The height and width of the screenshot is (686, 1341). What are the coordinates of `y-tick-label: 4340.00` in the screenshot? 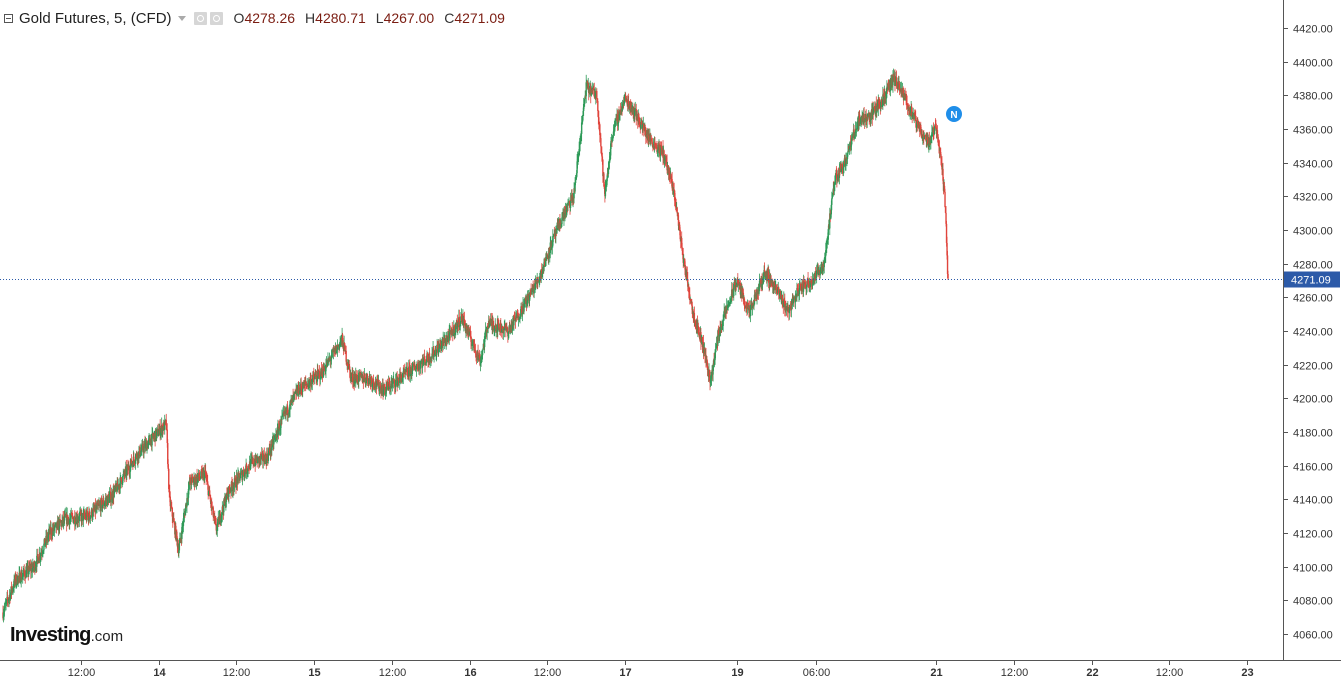 It's located at (1313, 165).